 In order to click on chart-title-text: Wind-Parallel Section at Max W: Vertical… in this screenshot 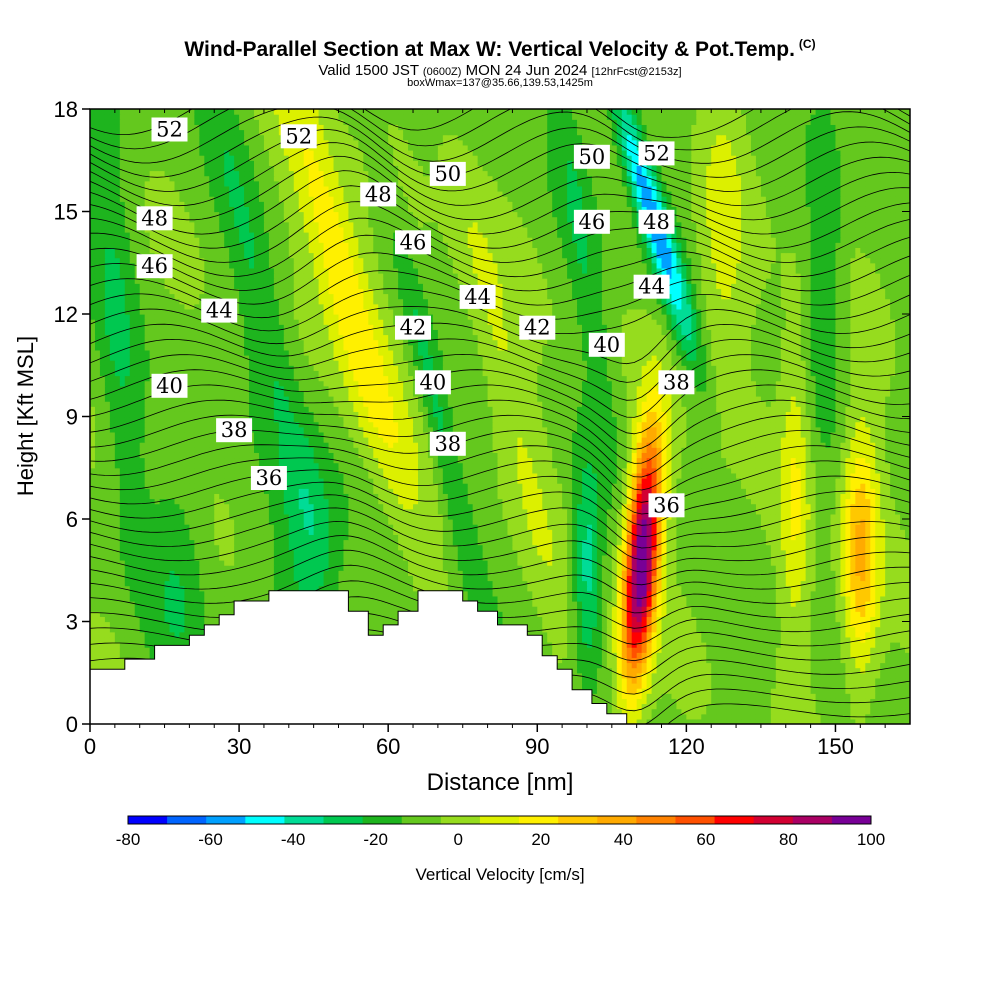, I will do `click(489, 49)`.